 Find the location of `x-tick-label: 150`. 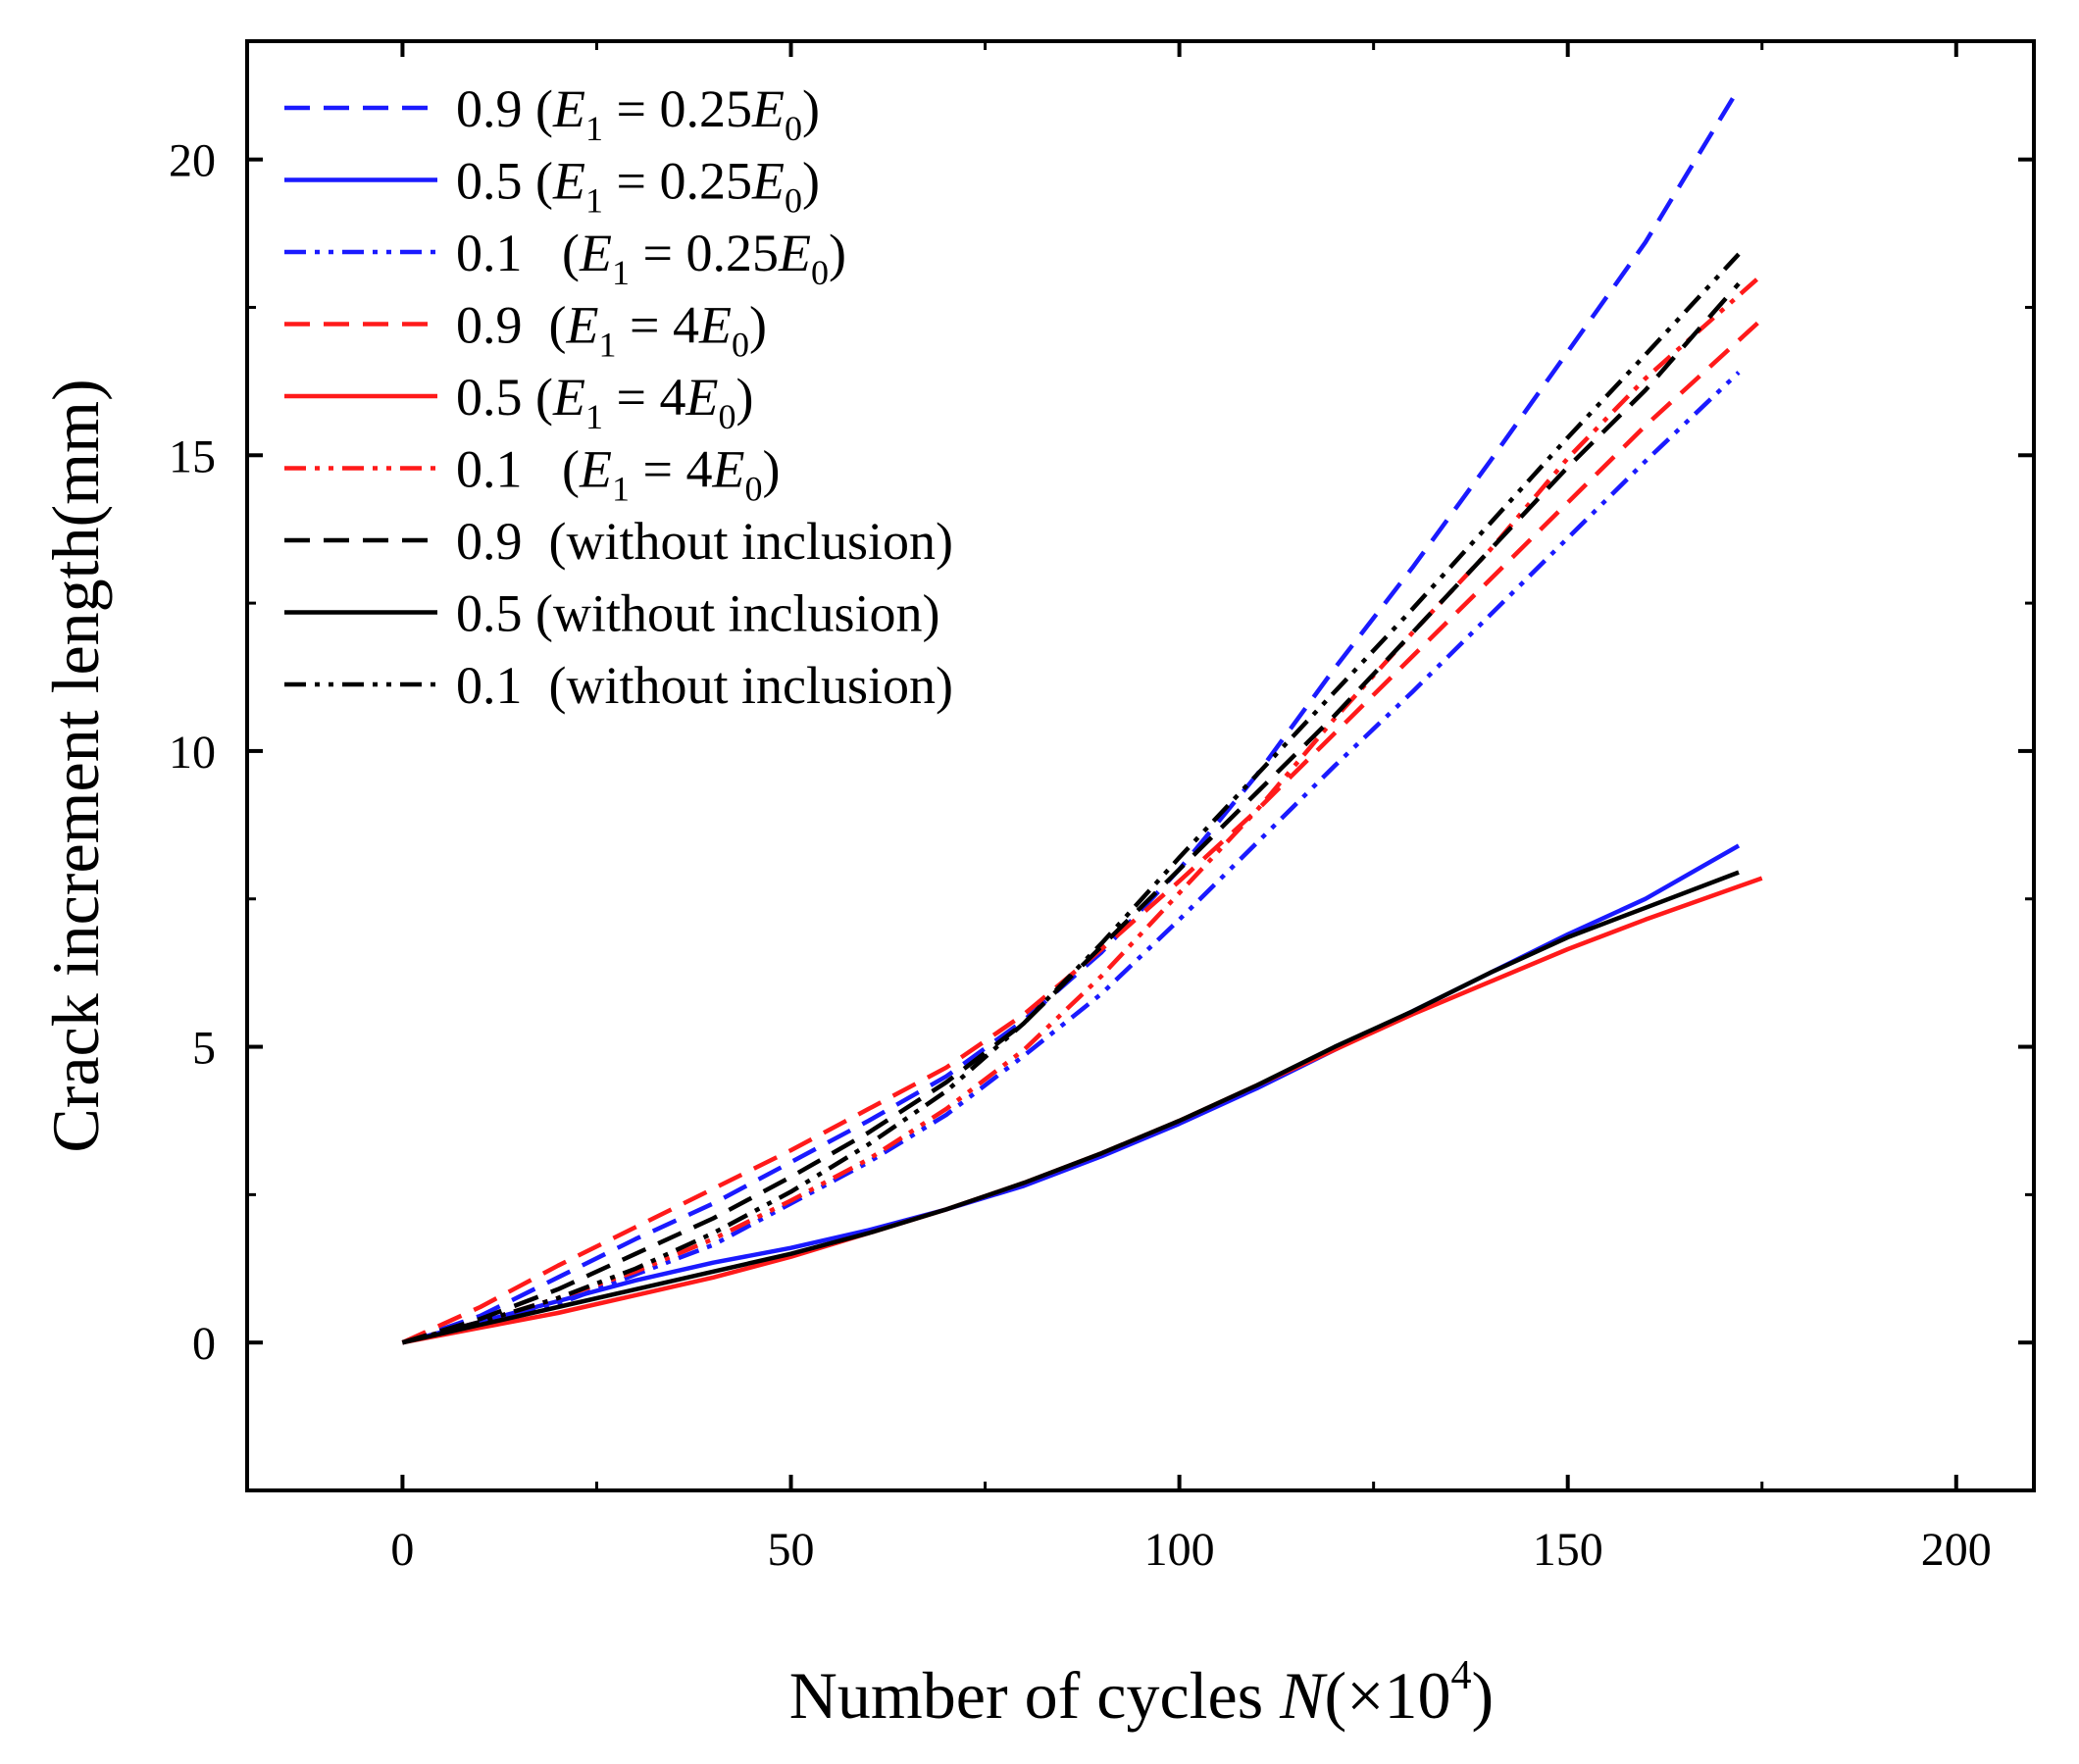

x-tick-label: 150 is located at coordinates (1568, 1550).